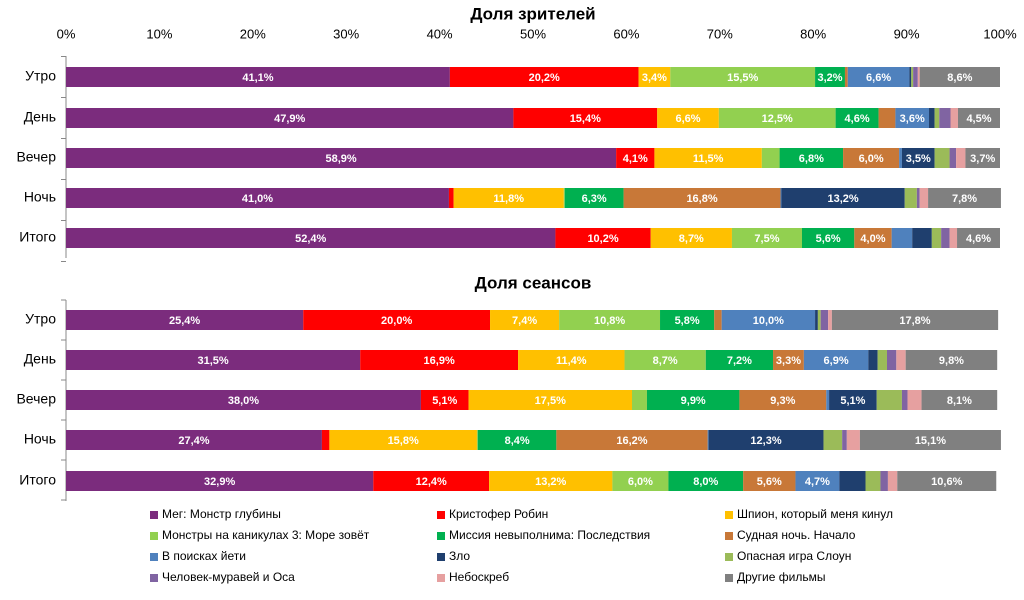 The image size is (1024, 600). I want to click on value-label: 20,0%, so click(396, 321).